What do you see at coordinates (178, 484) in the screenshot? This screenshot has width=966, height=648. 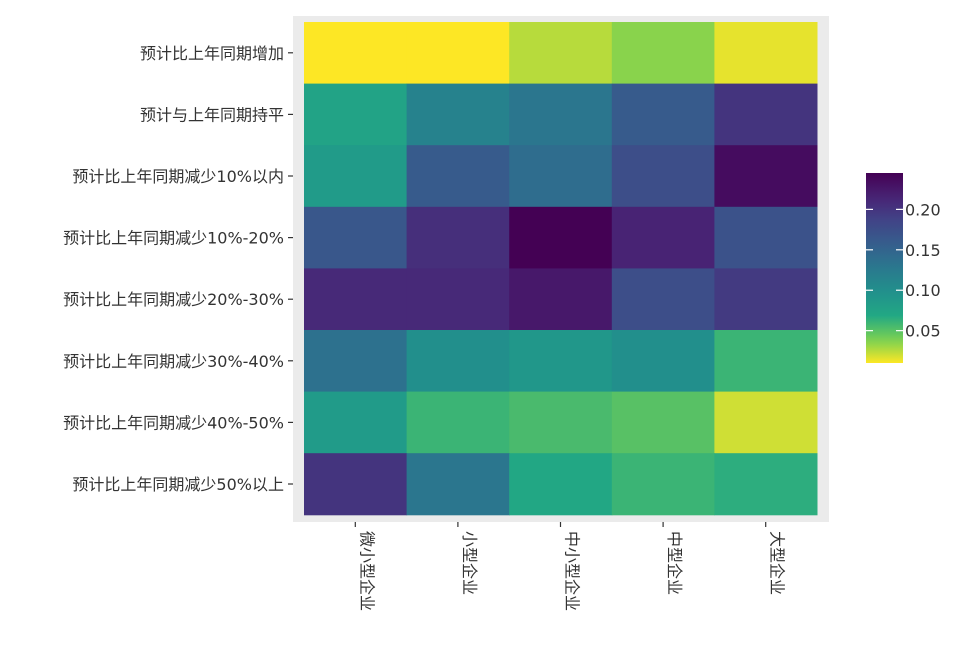 I see `y-tick-label: 预计比上年同期减少50%以上` at bounding box center [178, 484].